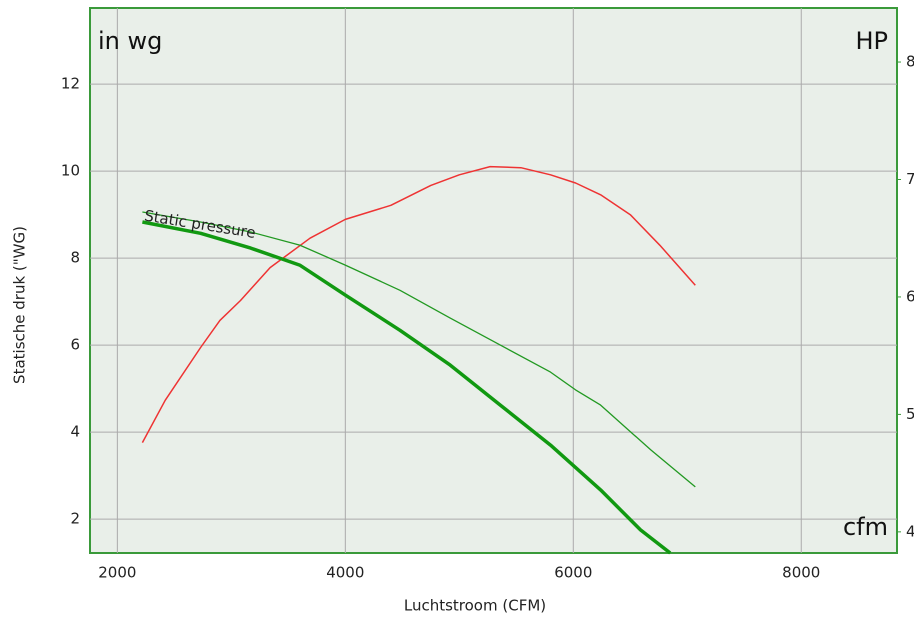 The image size is (914, 620). What do you see at coordinates (475, 606) in the screenshot?
I see `x-axis-title: Luchtstroom (CFM)` at bounding box center [475, 606].